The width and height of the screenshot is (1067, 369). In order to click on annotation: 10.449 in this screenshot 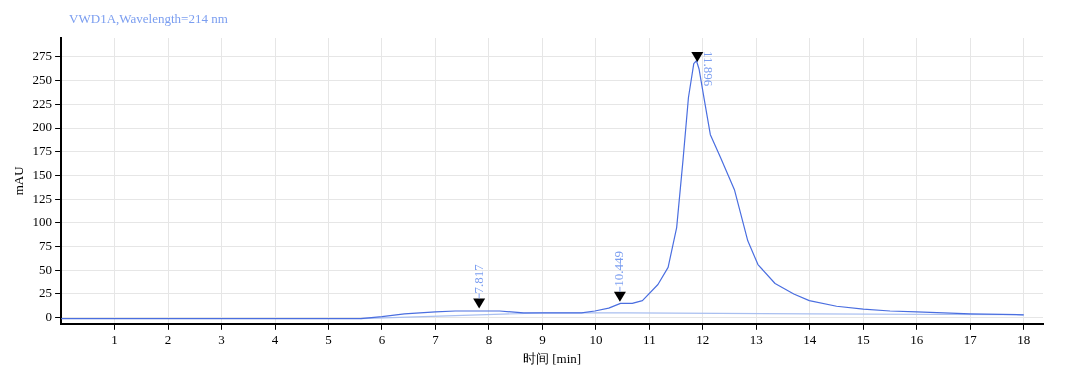, I will do `click(619, 269)`.